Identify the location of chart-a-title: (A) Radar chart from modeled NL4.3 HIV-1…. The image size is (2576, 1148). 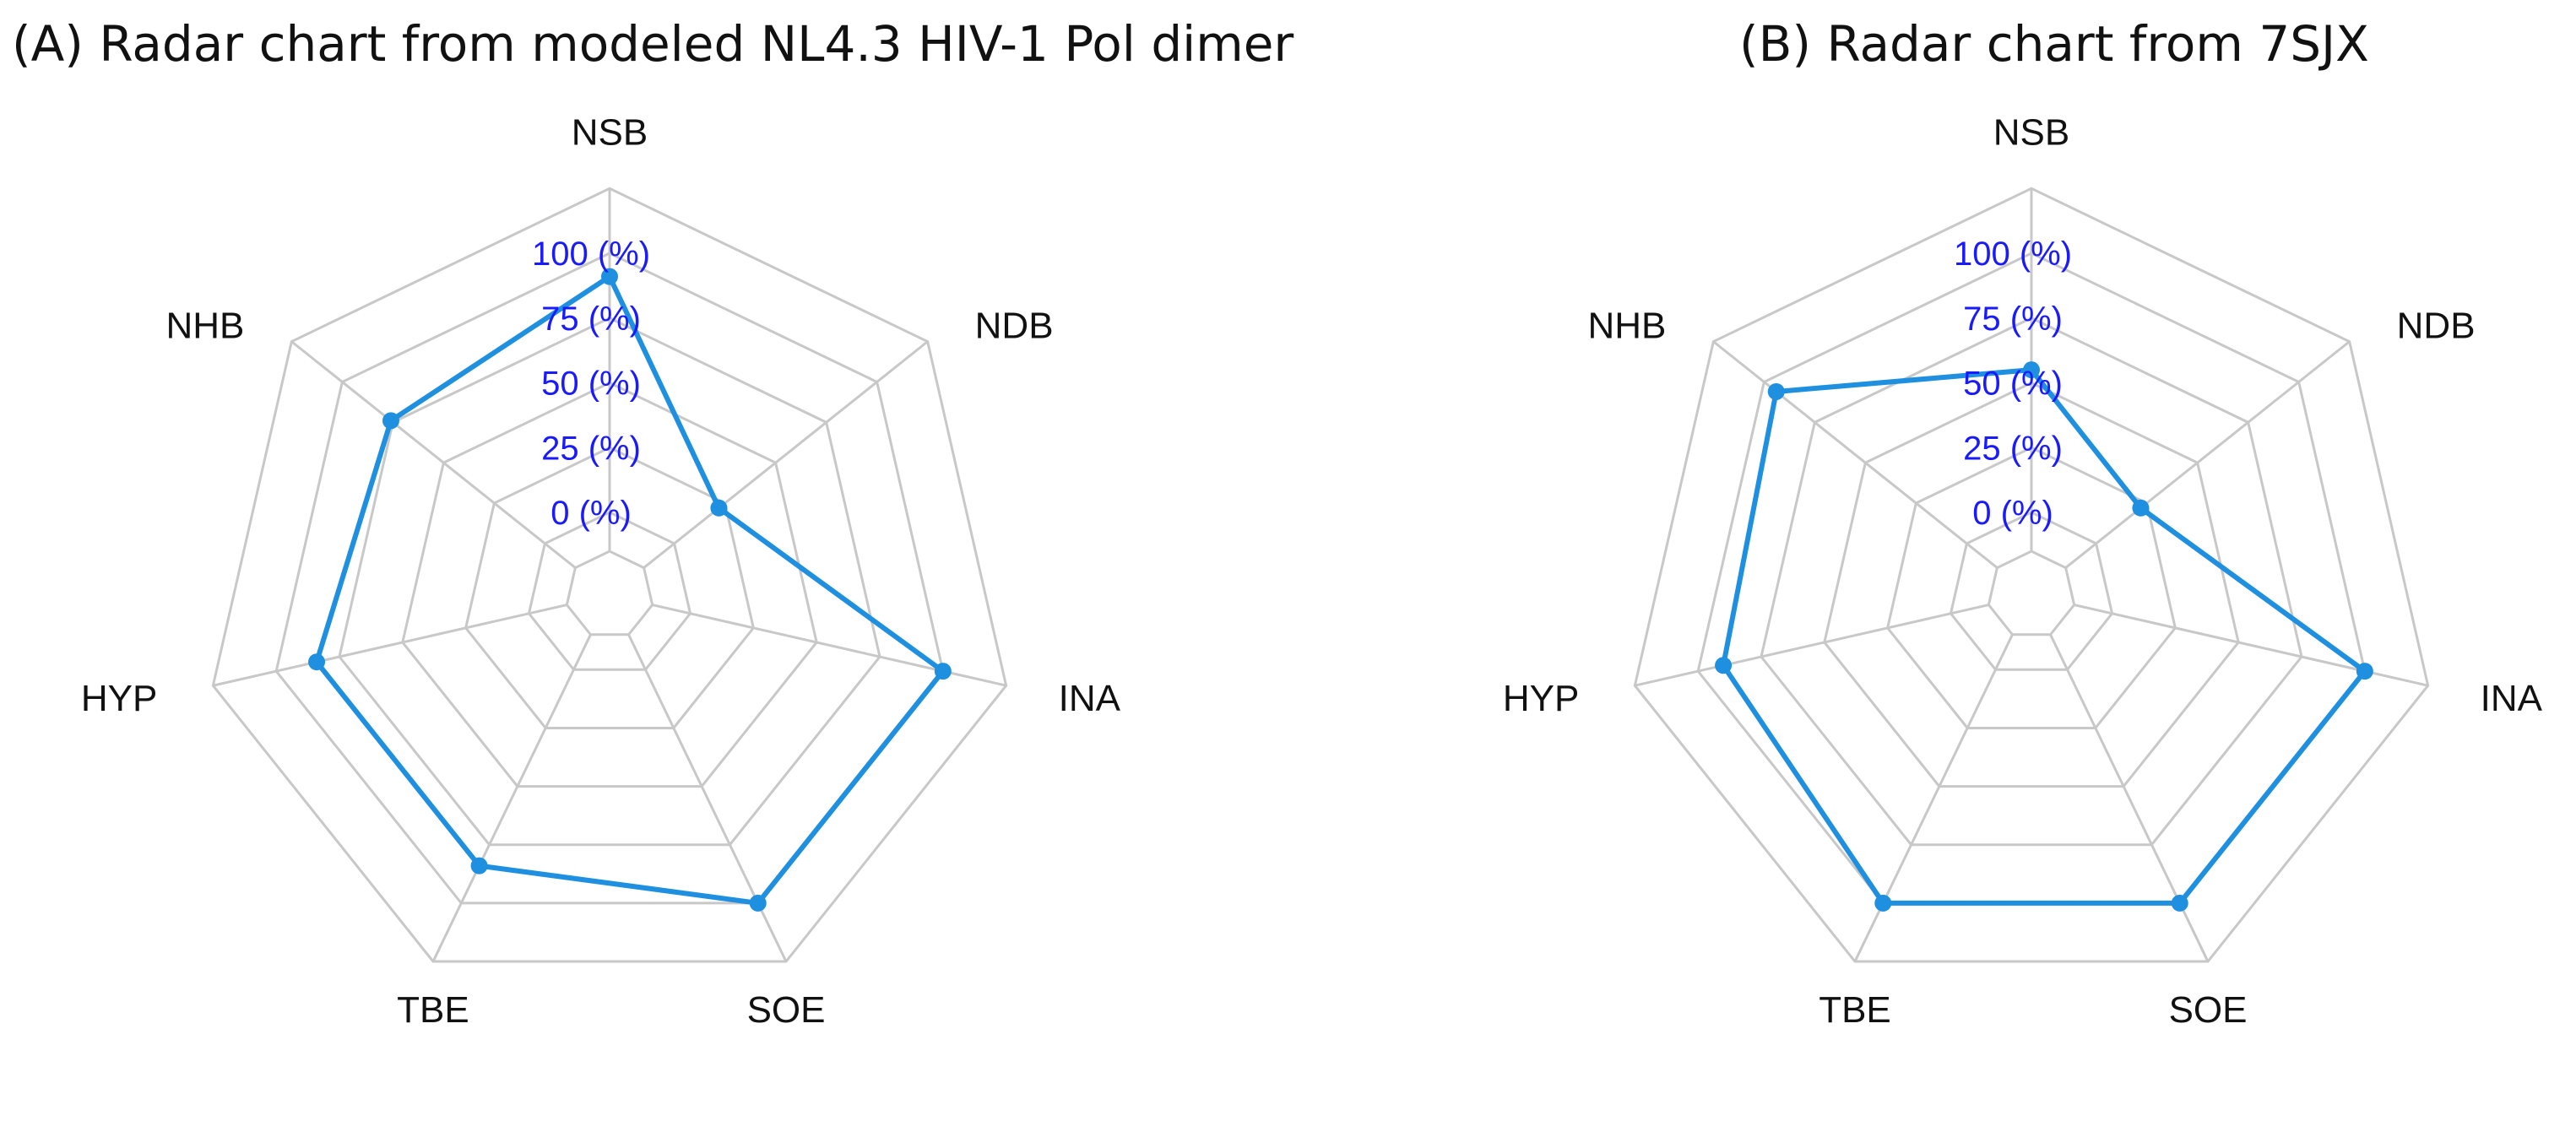
(653, 44).